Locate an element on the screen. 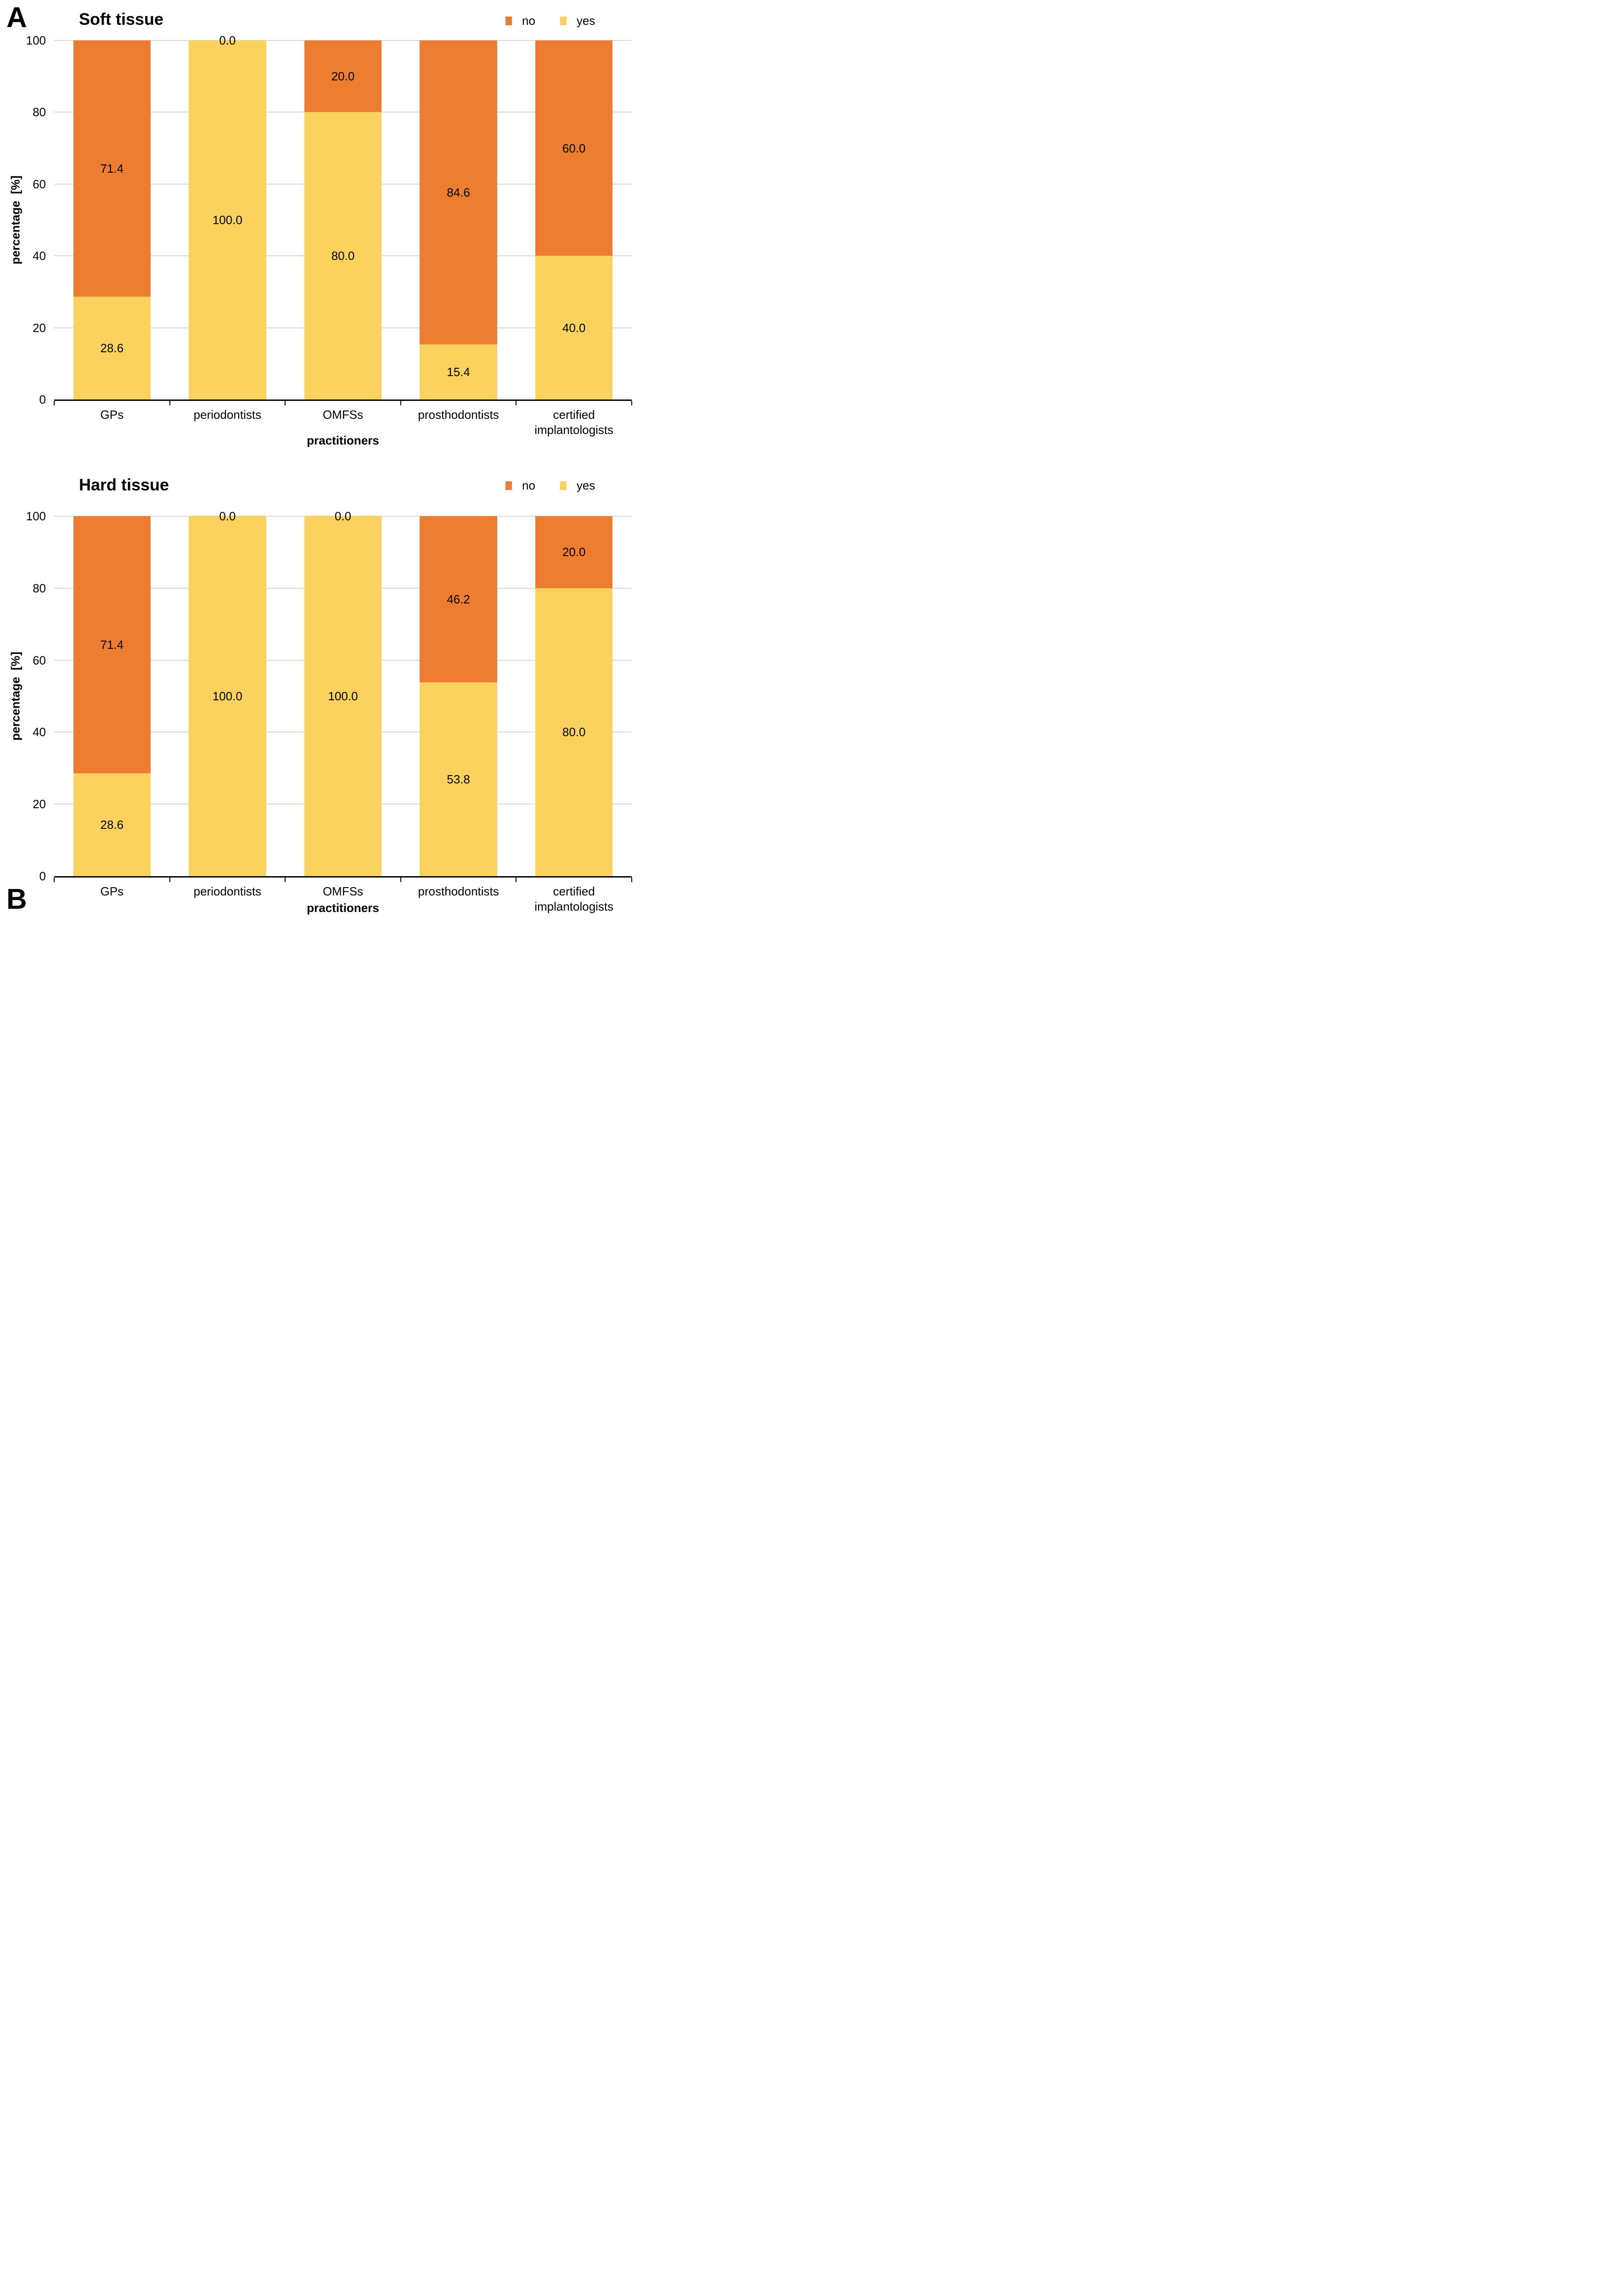 This screenshot has width=1611, height=2296. chart-b-y-axis-title: percentage [%] is located at coordinates (15, 696).